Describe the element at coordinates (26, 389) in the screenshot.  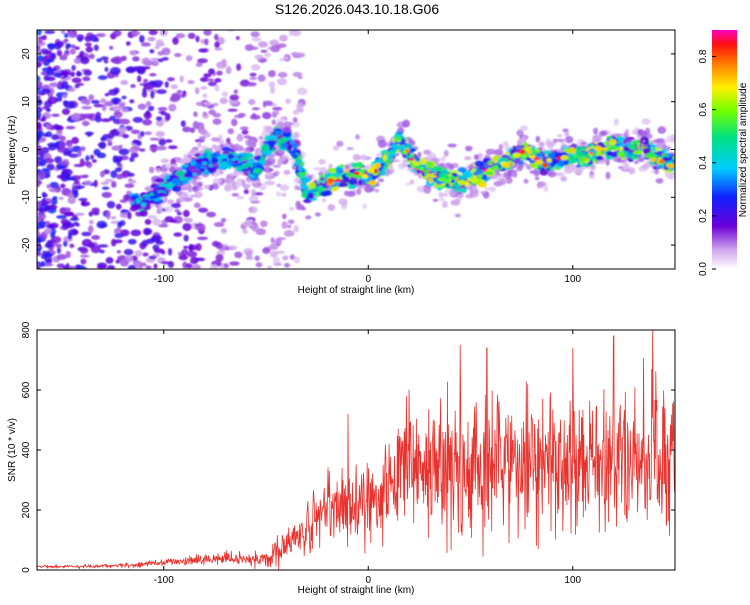
I see `y-tick-label: 600` at that location.